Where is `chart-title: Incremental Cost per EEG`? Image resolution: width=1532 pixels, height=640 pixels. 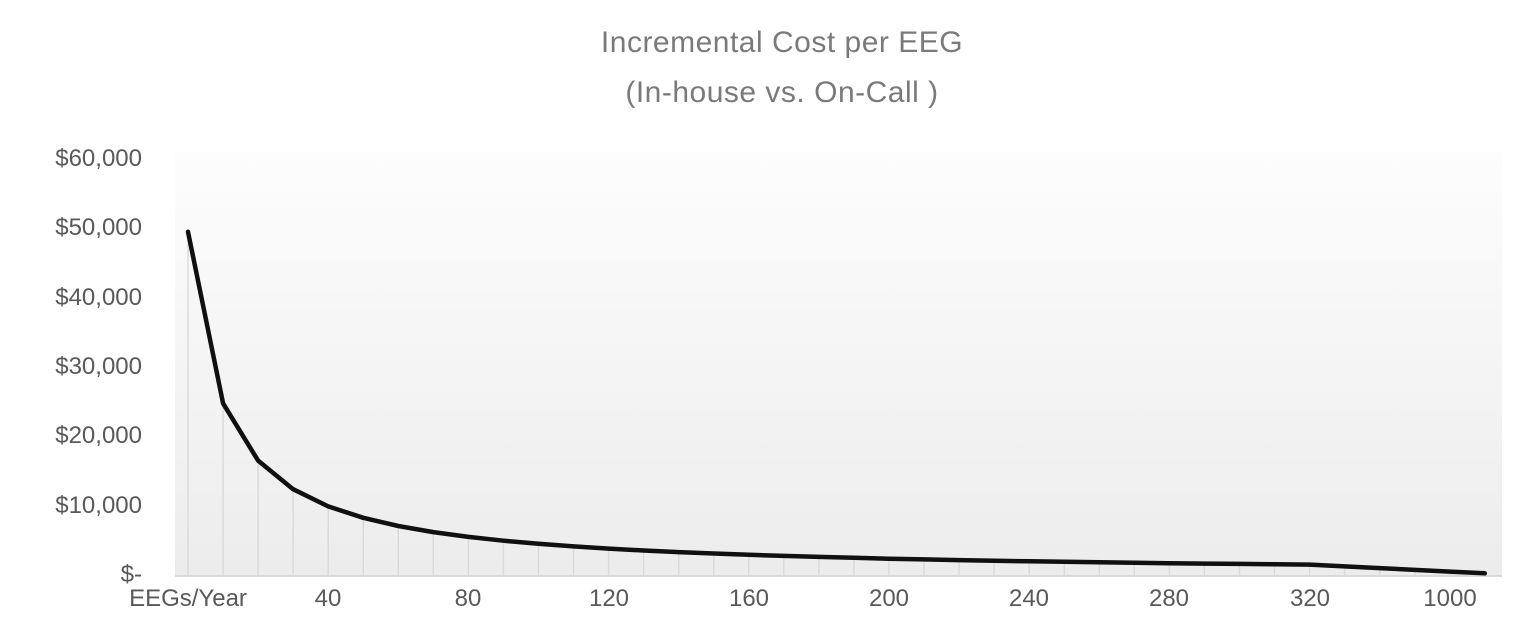
chart-title: Incremental Cost per EEG is located at coordinates (782, 42).